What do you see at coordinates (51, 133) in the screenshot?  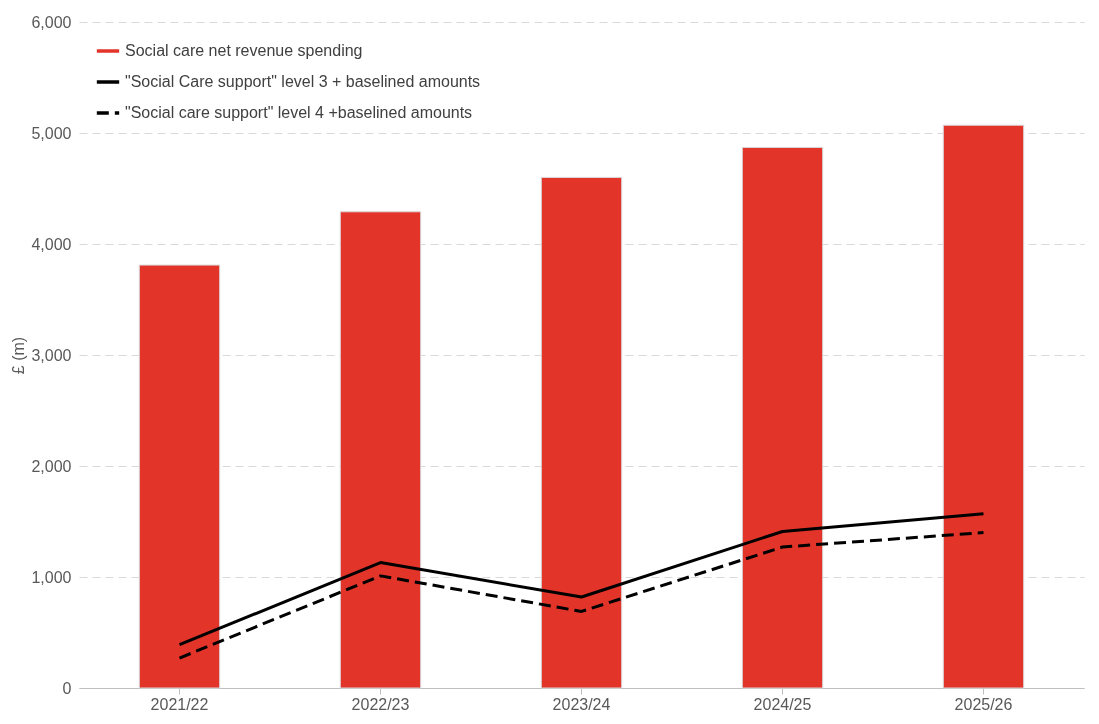 I see `y-tick-label: 5,000` at bounding box center [51, 133].